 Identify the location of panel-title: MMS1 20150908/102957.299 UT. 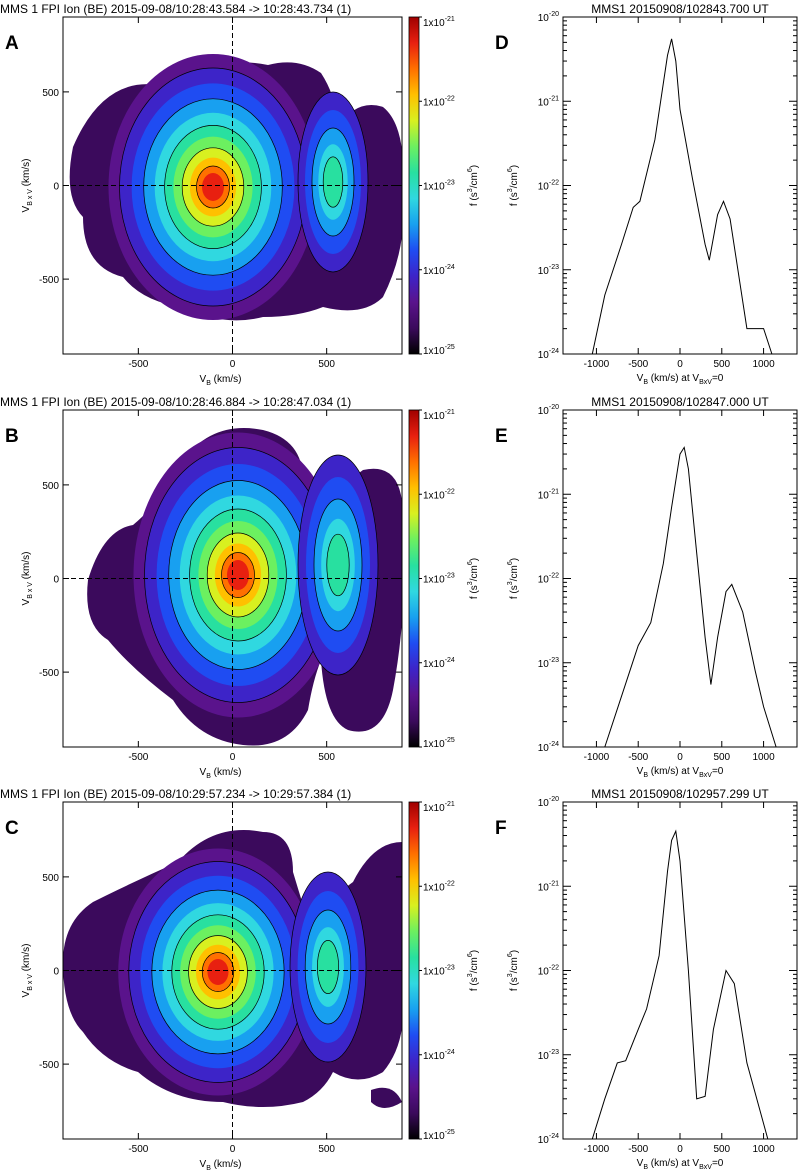
(680, 794).